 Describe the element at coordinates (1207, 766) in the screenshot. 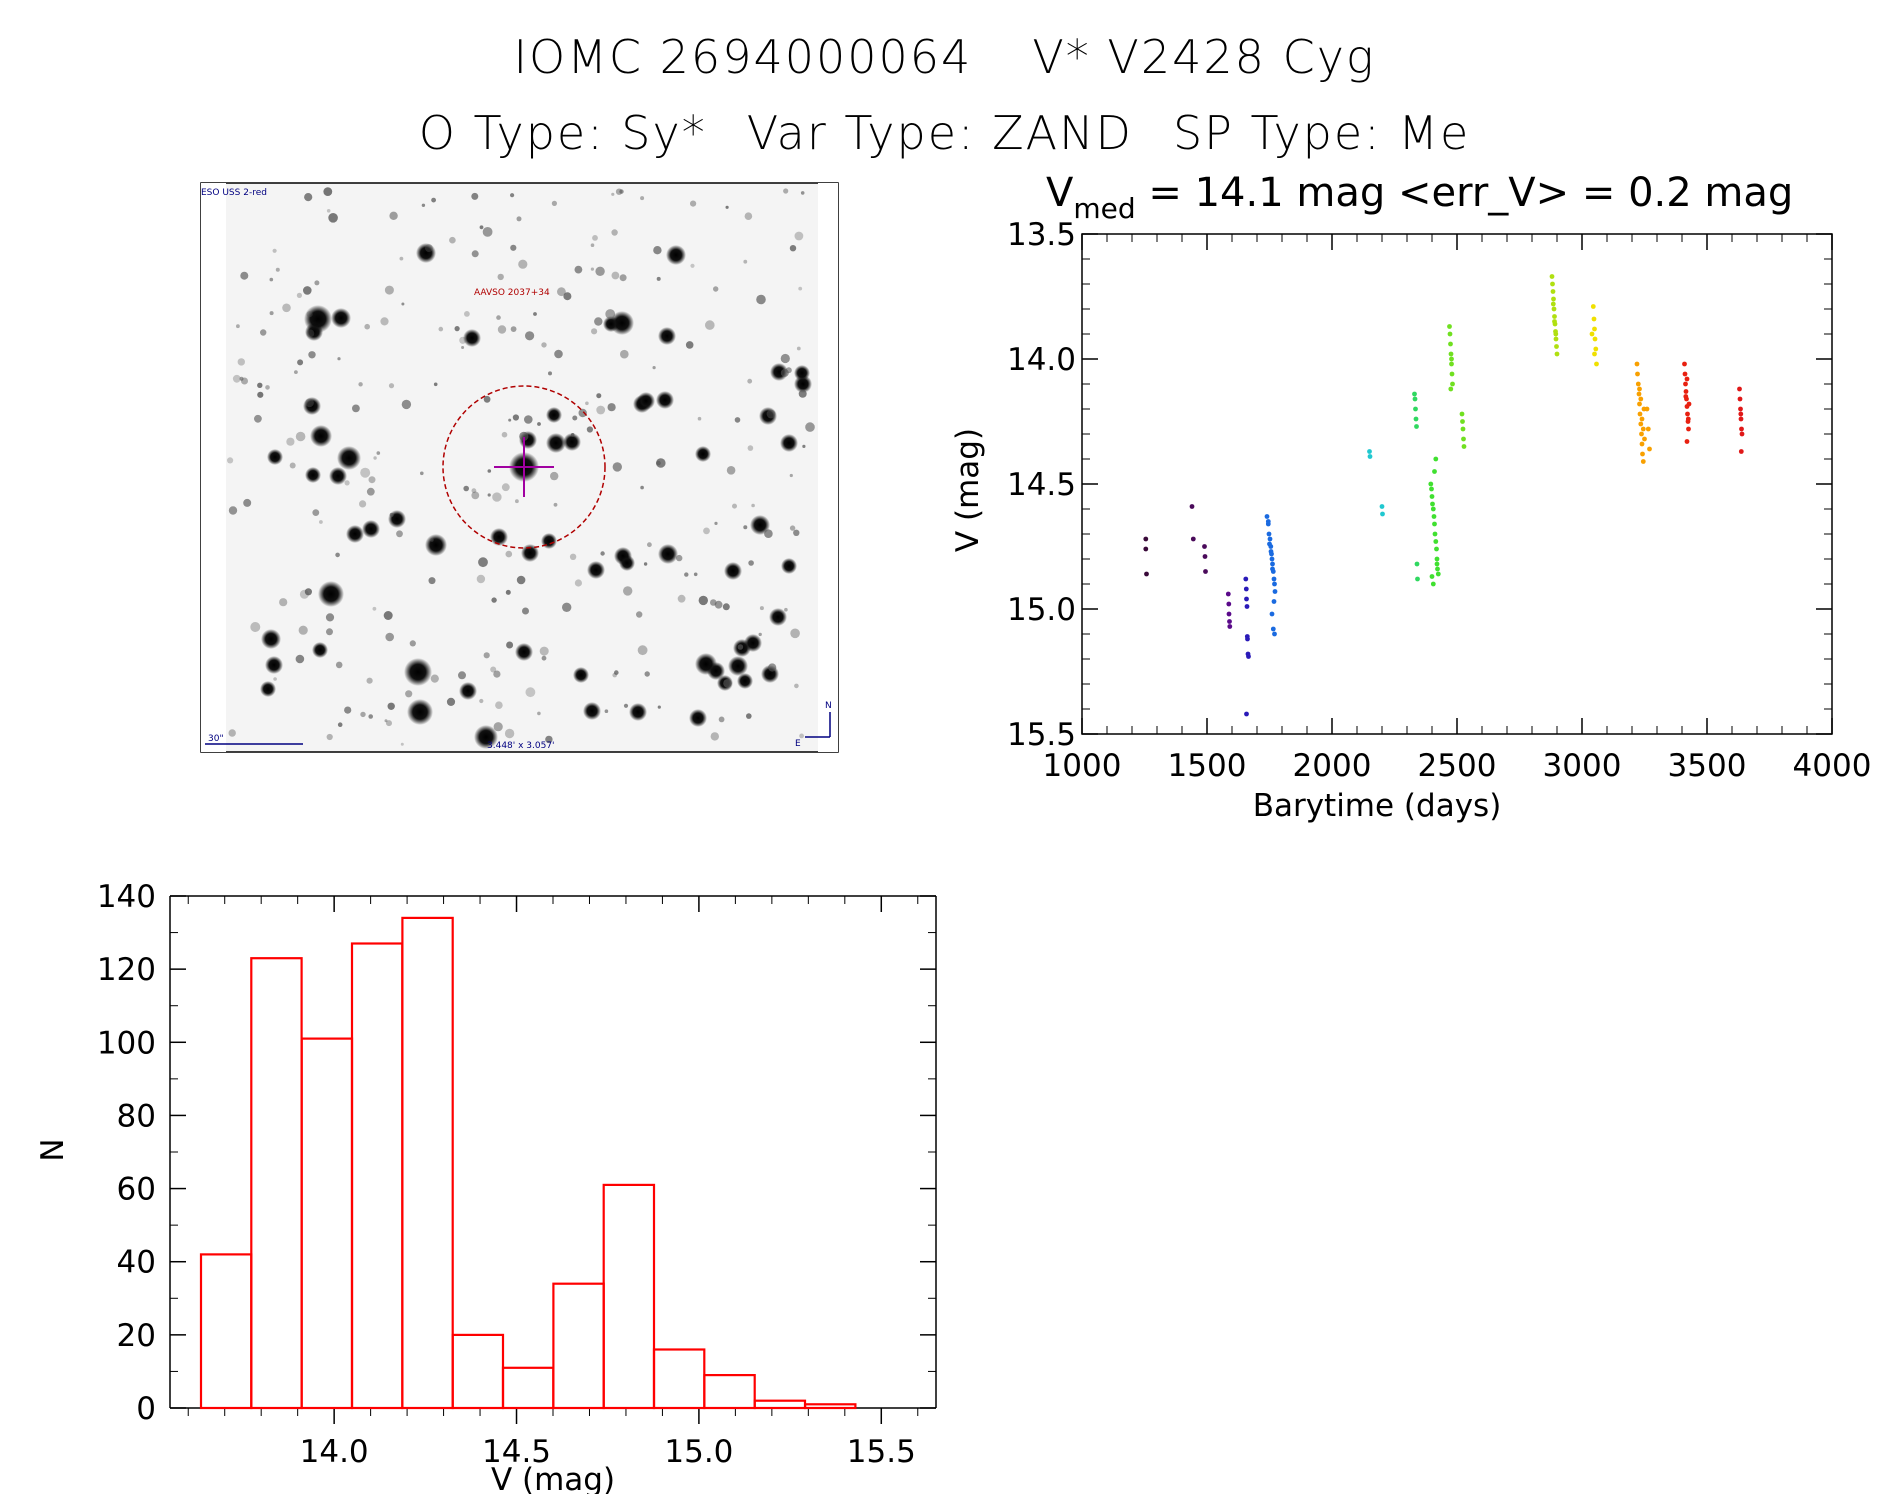

I see `x-tick-label: 1500` at that location.